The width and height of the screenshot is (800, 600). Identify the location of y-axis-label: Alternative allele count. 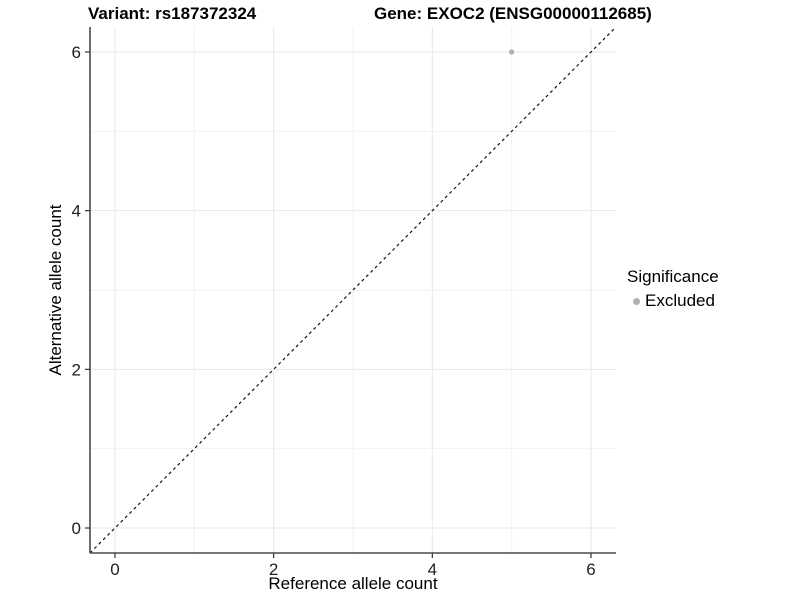
(55, 290).